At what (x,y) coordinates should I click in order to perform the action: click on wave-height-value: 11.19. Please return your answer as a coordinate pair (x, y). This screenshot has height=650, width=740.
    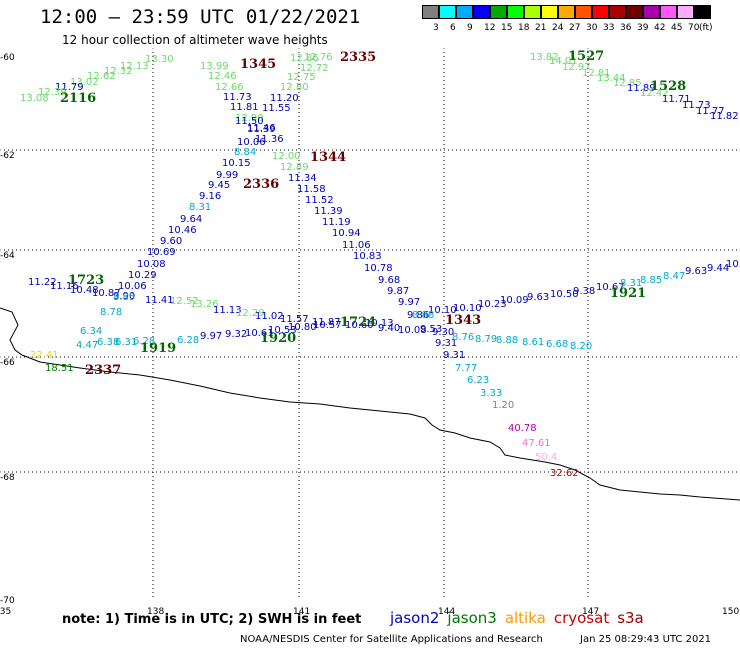
    Looking at the image, I should click on (336, 222).